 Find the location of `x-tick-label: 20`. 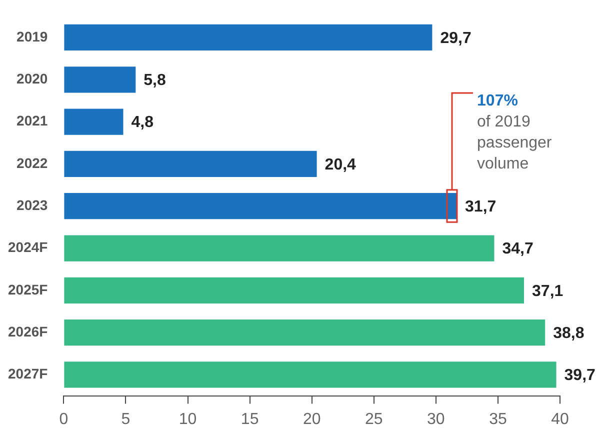

x-tick-label: 20 is located at coordinates (311, 419).